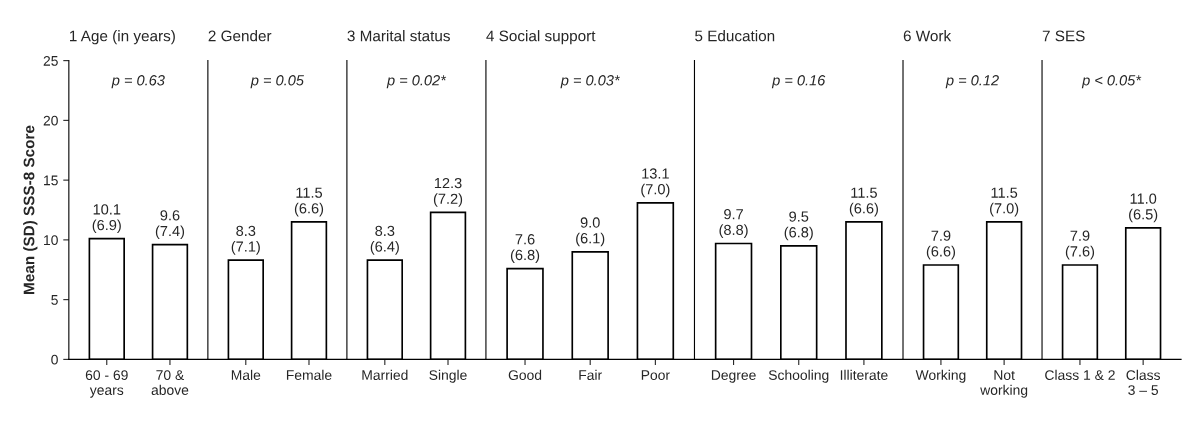  I want to click on annotation: p = 0.02*, so click(416, 82).